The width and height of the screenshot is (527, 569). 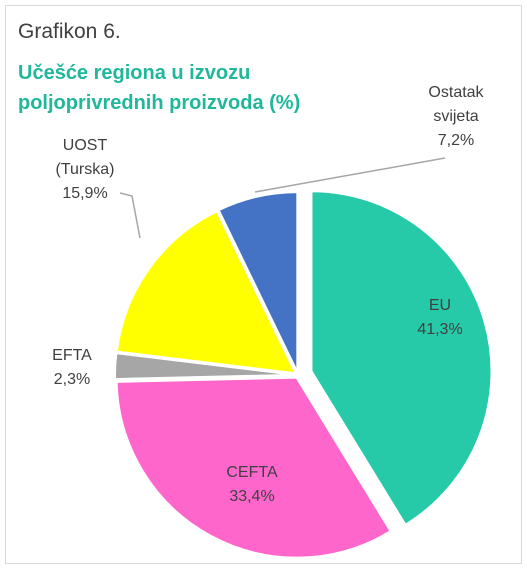 I want to click on slice-label: Ostatak svijeta 7,2%, so click(x=456, y=117).